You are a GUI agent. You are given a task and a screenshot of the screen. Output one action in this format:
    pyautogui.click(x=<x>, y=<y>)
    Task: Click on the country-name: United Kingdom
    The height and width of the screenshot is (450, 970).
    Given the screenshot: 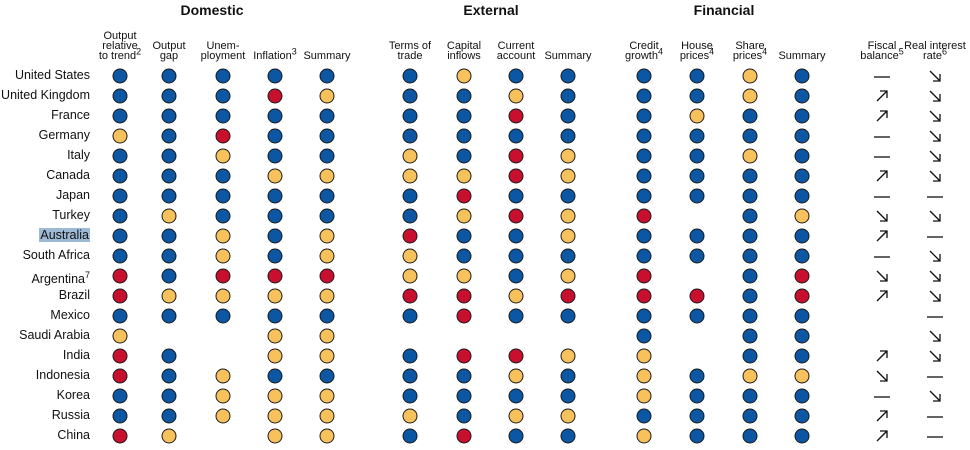 What is the action you would take?
    pyautogui.click(x=45, y=95)
    